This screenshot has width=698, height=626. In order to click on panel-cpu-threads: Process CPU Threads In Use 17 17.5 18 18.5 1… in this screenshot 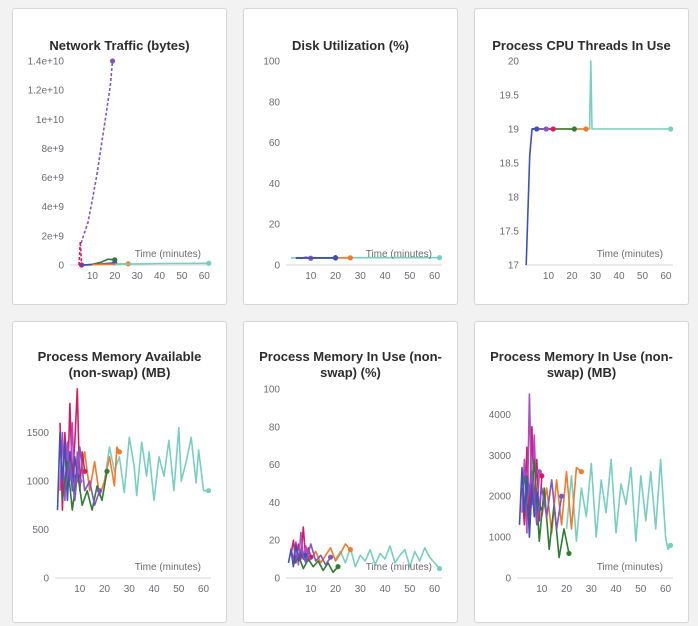, I will do `click(581, 156)`.